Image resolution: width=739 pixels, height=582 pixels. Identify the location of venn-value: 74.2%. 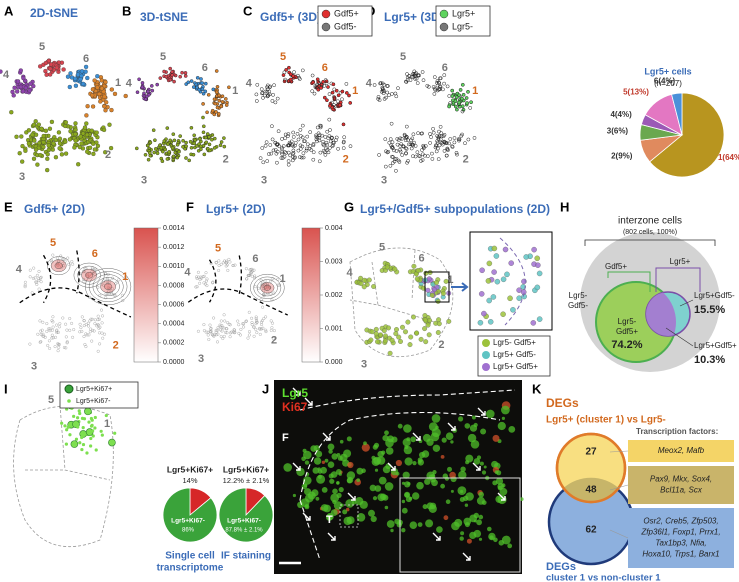
(626, 345).